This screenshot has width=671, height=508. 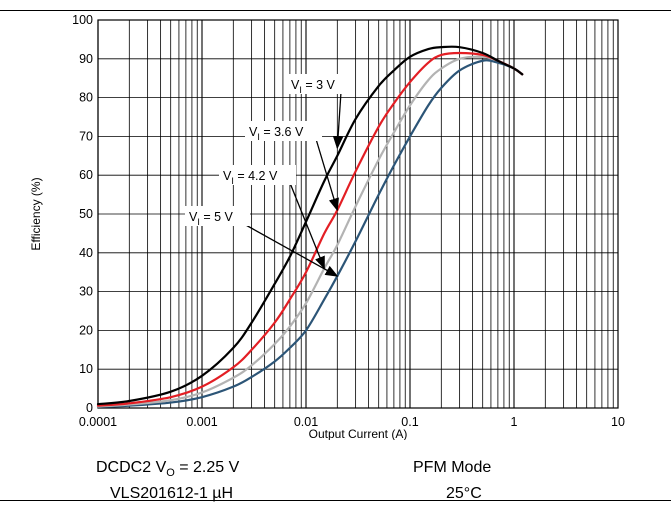 I want to click on top-rule, so click(x=335, y=10).